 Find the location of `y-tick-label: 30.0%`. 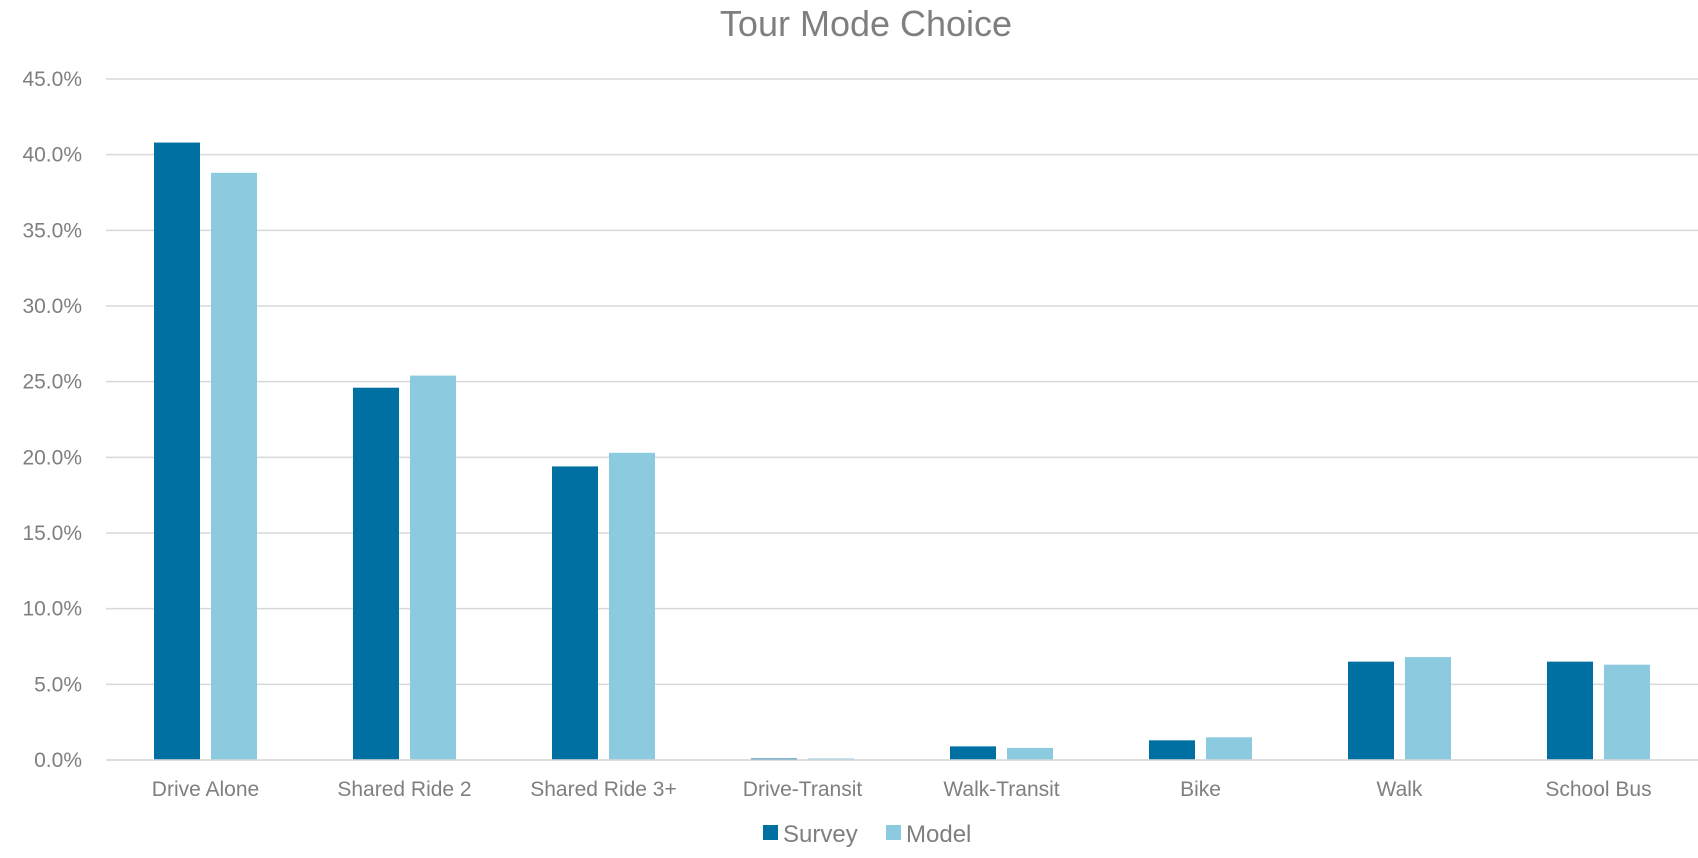

y-tick-label: 30.0% is located at coordinates (52, 306).